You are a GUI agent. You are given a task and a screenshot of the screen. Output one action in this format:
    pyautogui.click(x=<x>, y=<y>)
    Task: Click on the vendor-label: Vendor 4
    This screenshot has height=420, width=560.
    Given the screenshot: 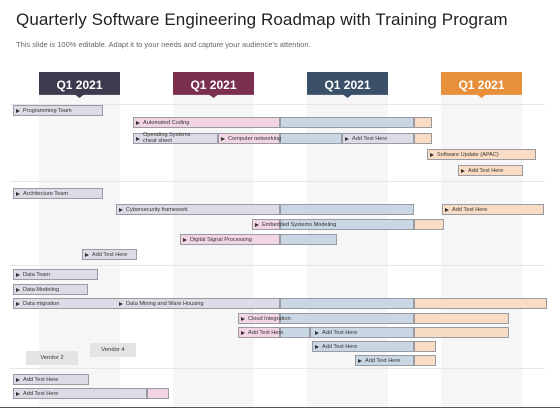 What is the action you would take?
    pyautogui.click(x=113, y=350)
    